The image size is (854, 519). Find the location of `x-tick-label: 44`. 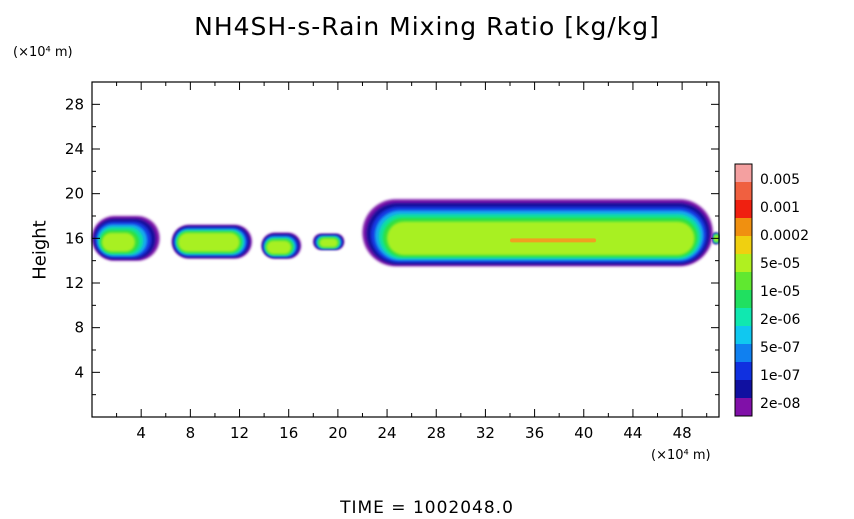

x-tick-label: 44 is located at coordinates (632, 433).